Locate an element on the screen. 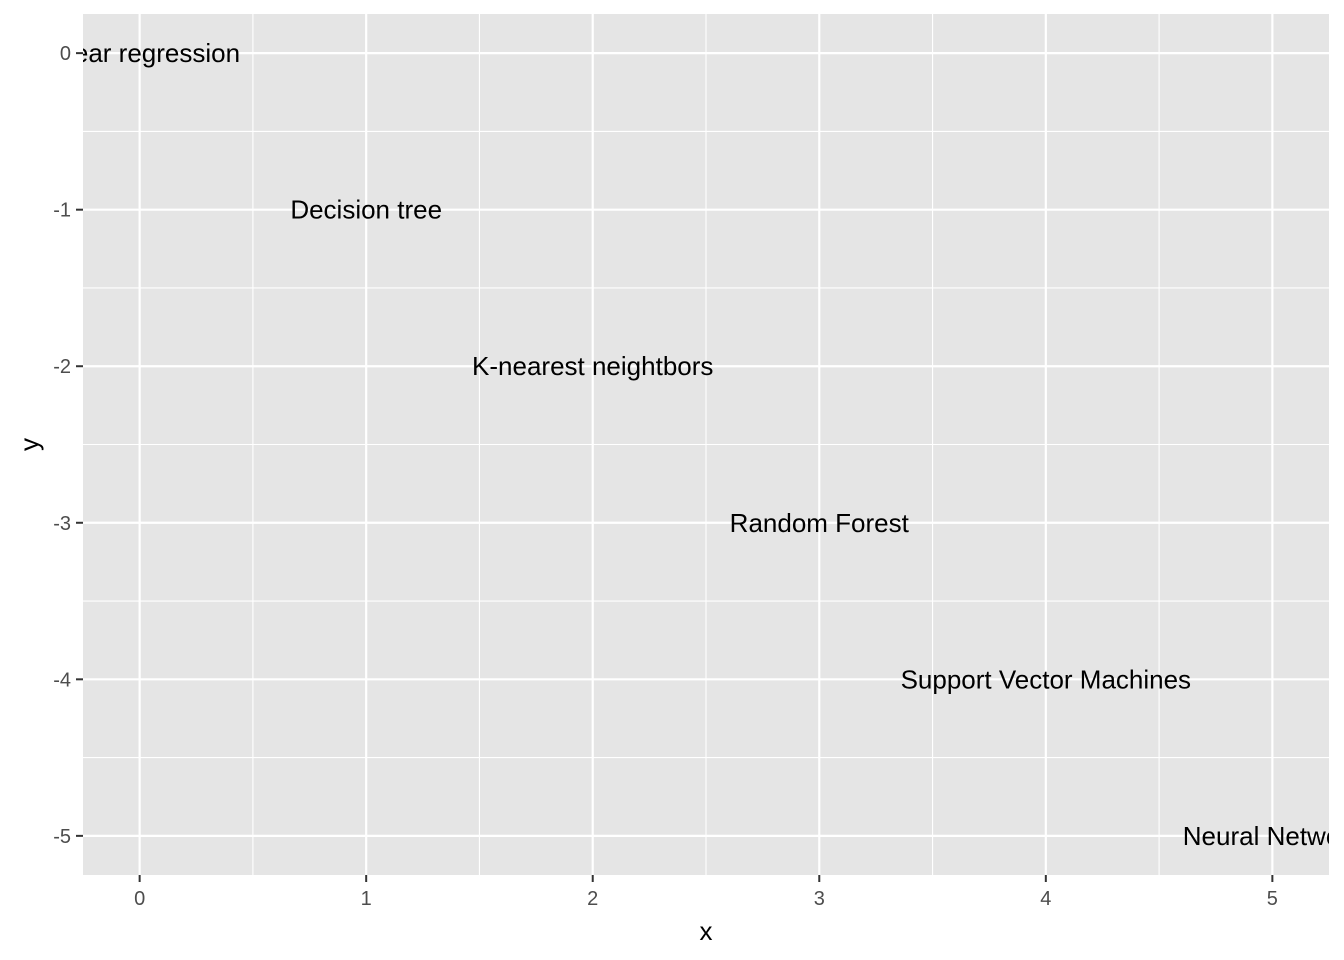 The image size is (1344, 960). point-label: Linear regression is located at coordinates (139, 53).